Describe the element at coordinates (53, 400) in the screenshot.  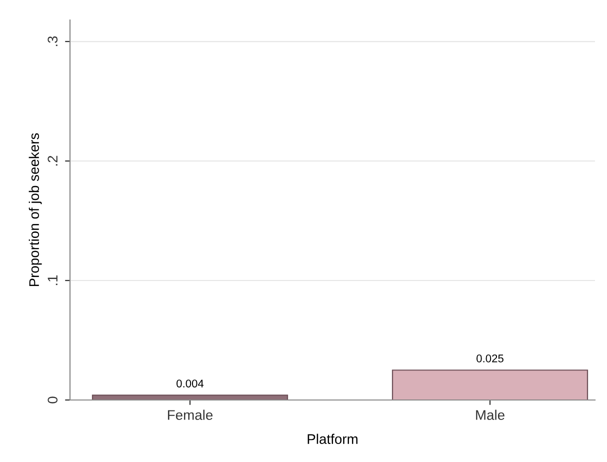
I see `y-tick-label: 0` at that location.